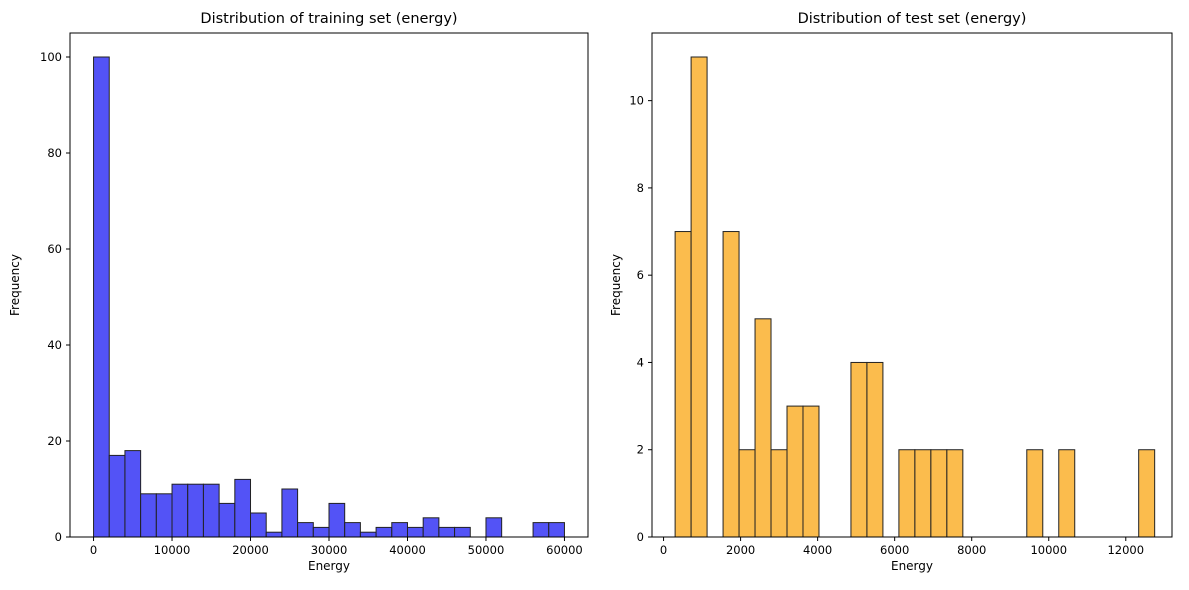 The image size is (1189, 590). Describe the element at coordinates (640, 362) in the screenshot. I see `test-y-tick-label: 4` at that location.